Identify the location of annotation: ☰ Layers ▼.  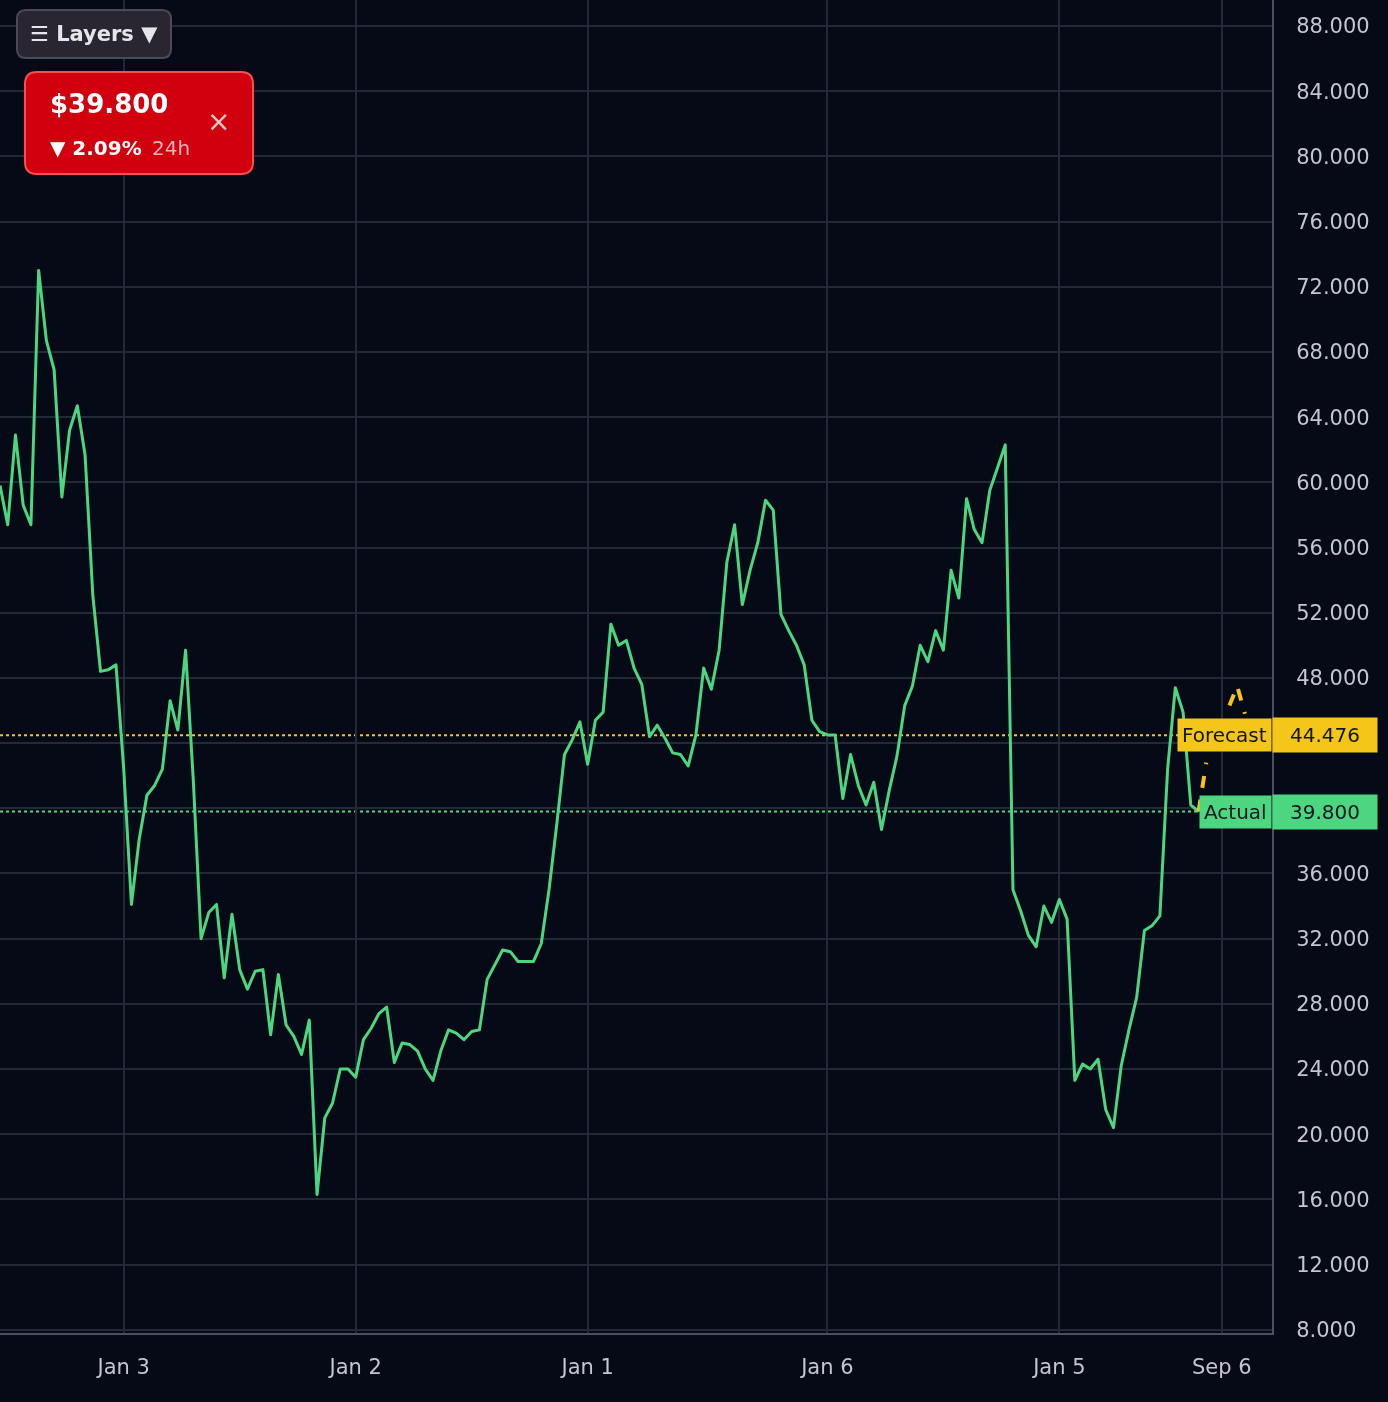
(94, 34).